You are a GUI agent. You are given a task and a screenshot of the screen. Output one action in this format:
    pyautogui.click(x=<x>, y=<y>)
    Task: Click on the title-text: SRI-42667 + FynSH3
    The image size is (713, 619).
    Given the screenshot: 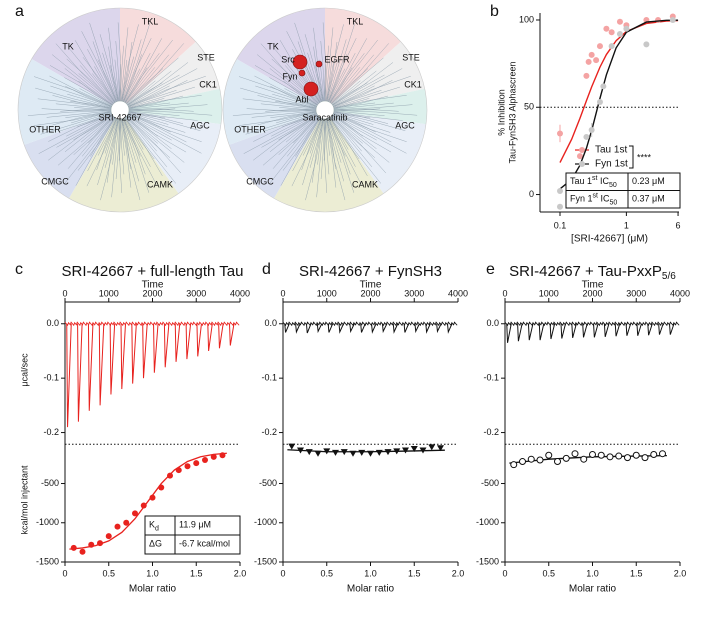 What is the action you would take?
    pyautogui.click(x=370, y=271)
    